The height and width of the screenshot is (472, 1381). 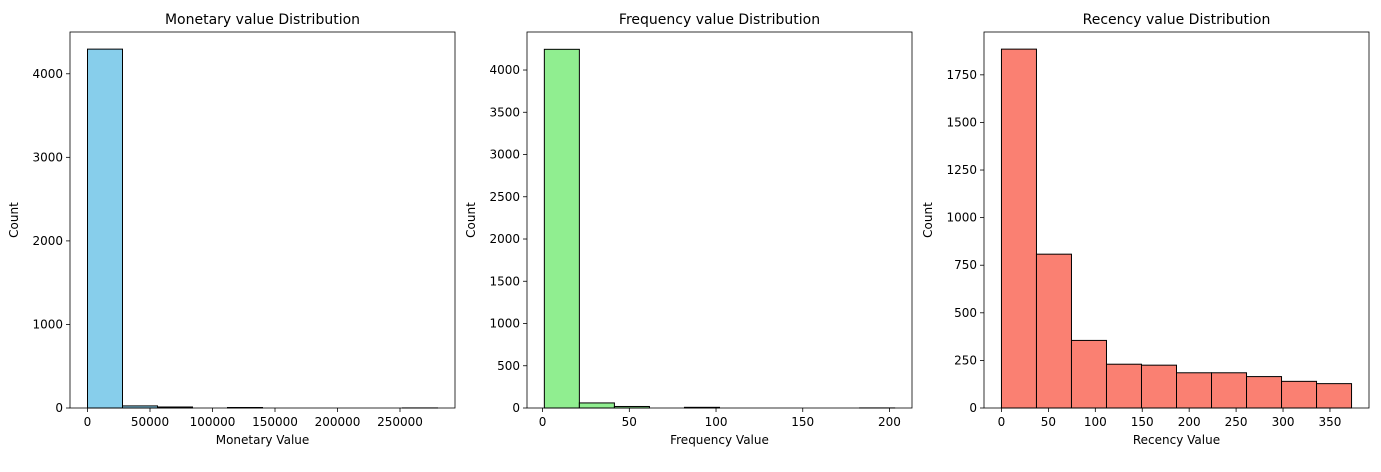 I want to click on y-ticks: 0 500 1000 1500 2000 2500 3000 3500 4000, so click(x=508, y=239).